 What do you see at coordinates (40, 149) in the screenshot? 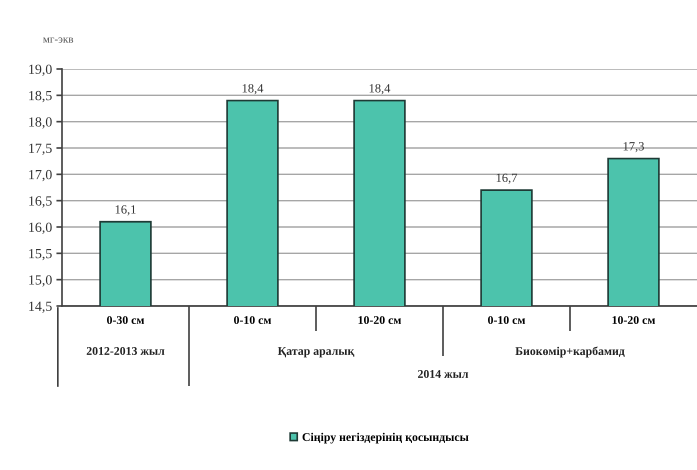
I see `y-tick-label: 17,5` at bounding box center [40, 149].